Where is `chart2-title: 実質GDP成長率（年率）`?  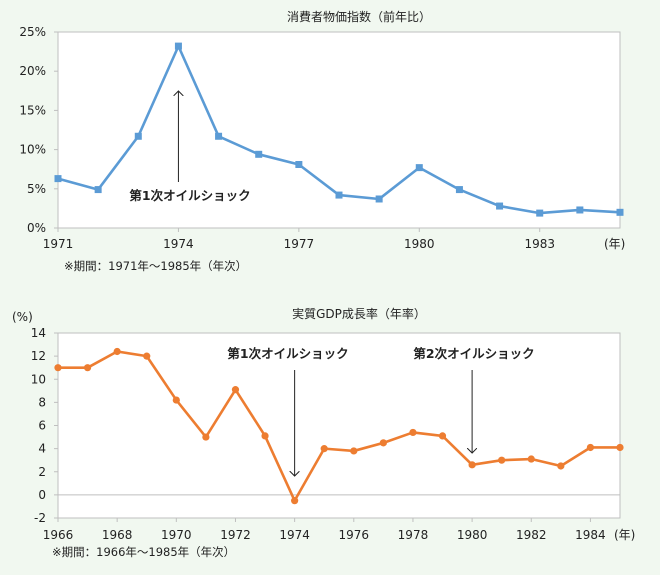 chart2-title: 実質GDP成長率（年率） is located at coordinates (359, 313).